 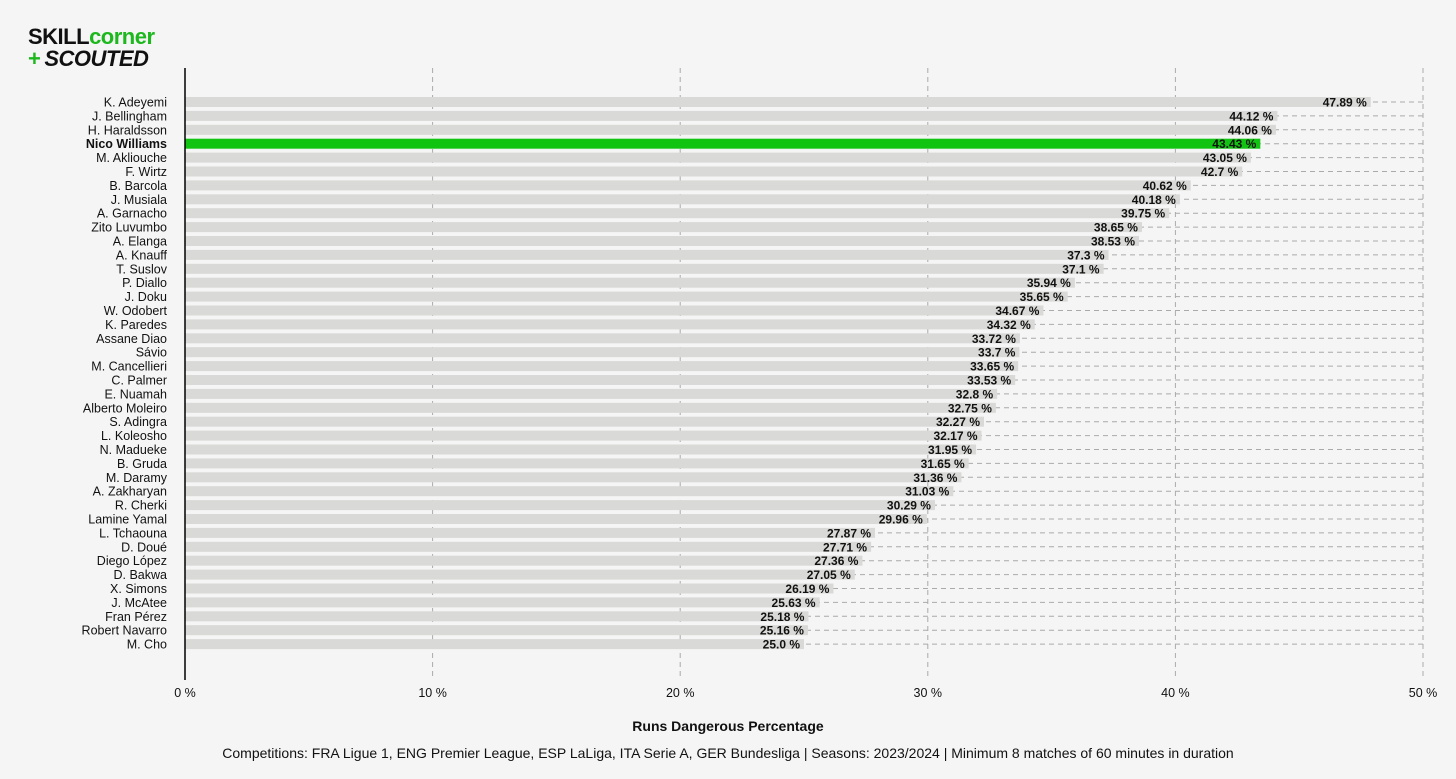 What do you see at coordinates (997, 353) in the screenshot?
I see `value-label: 33.7 %` at bounding box center [997, 353].